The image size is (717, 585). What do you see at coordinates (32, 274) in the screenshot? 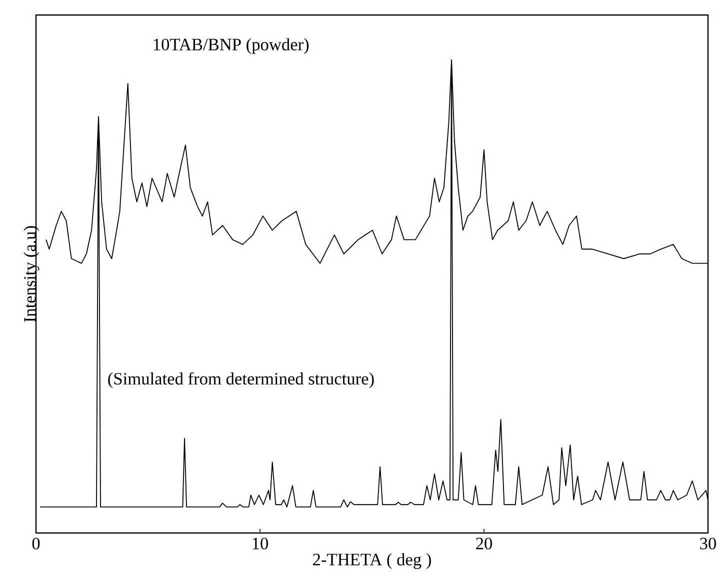
I see `y-axis-title: Intensity (a.u)` at bounding box center [32, 274].